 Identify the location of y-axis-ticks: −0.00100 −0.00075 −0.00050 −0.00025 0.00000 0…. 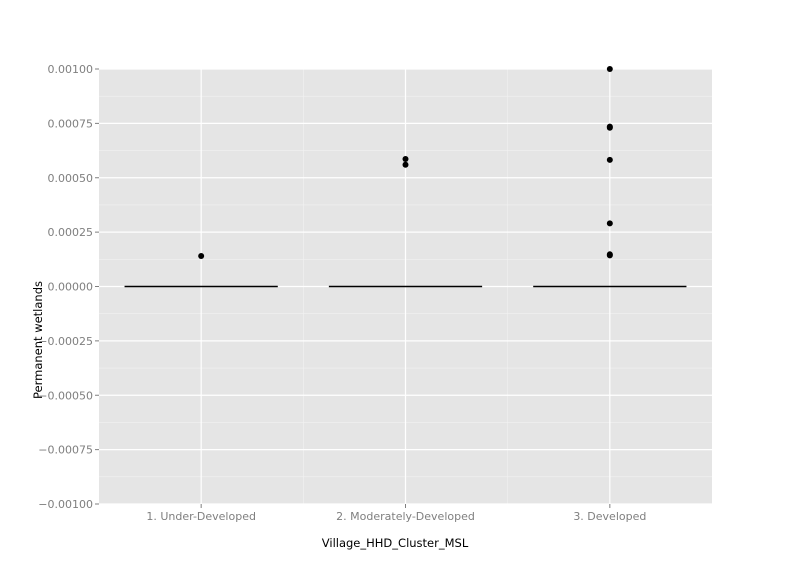
(68, 287).